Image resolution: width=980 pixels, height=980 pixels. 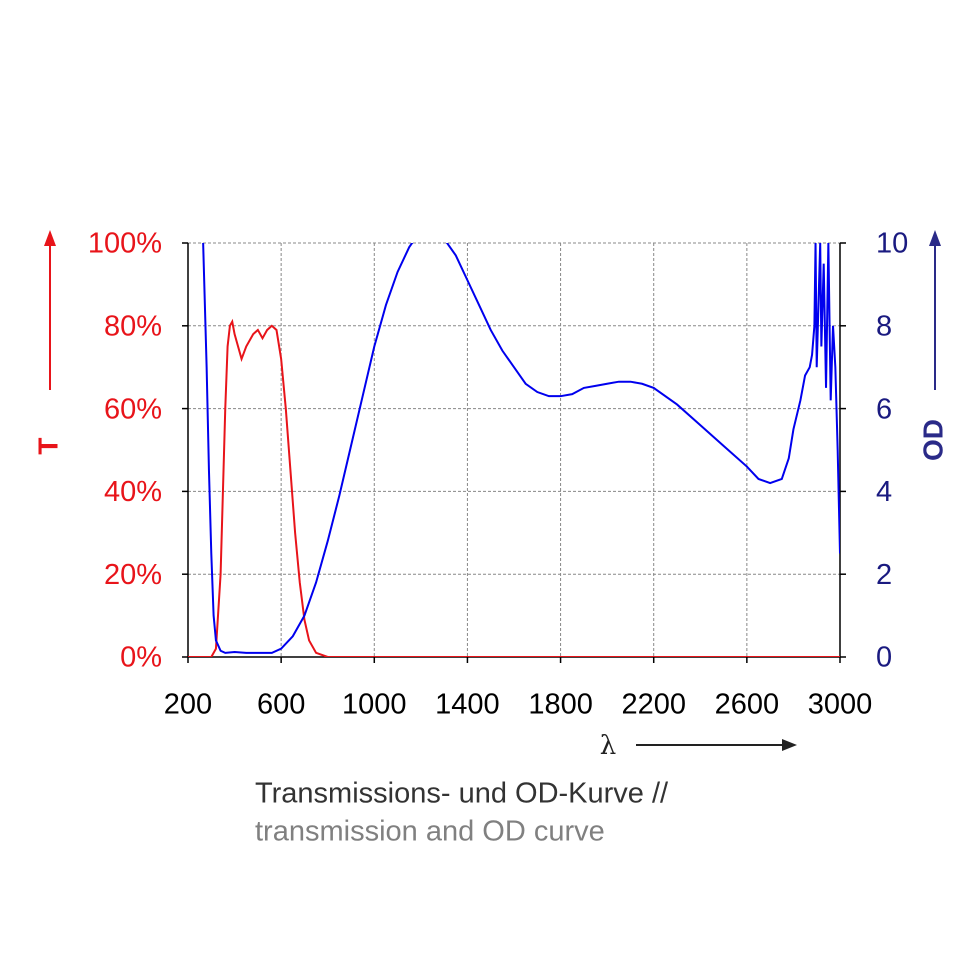 I want to click on y-tick-label: 80%, so click(x=133, y=326).